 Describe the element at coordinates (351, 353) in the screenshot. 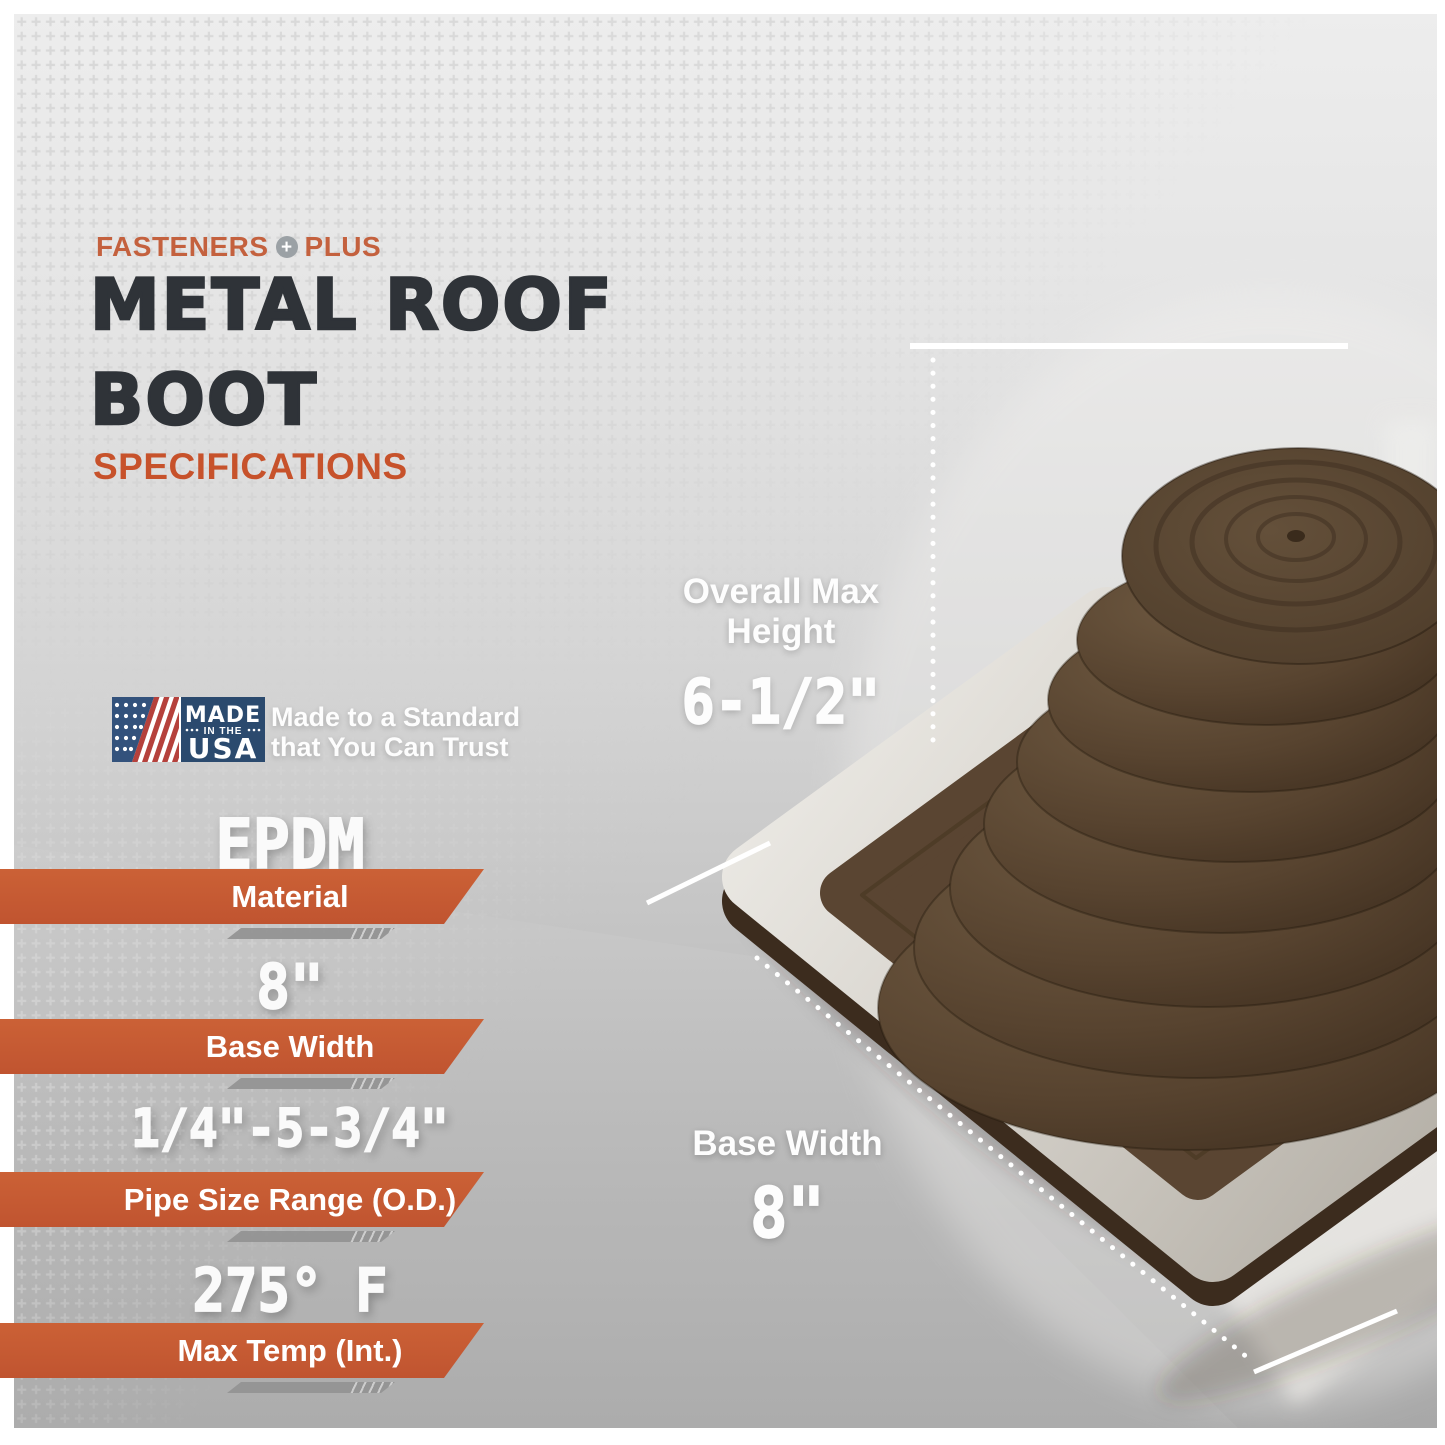

I see `page-title: METAL ROOF BOOT` at that location.